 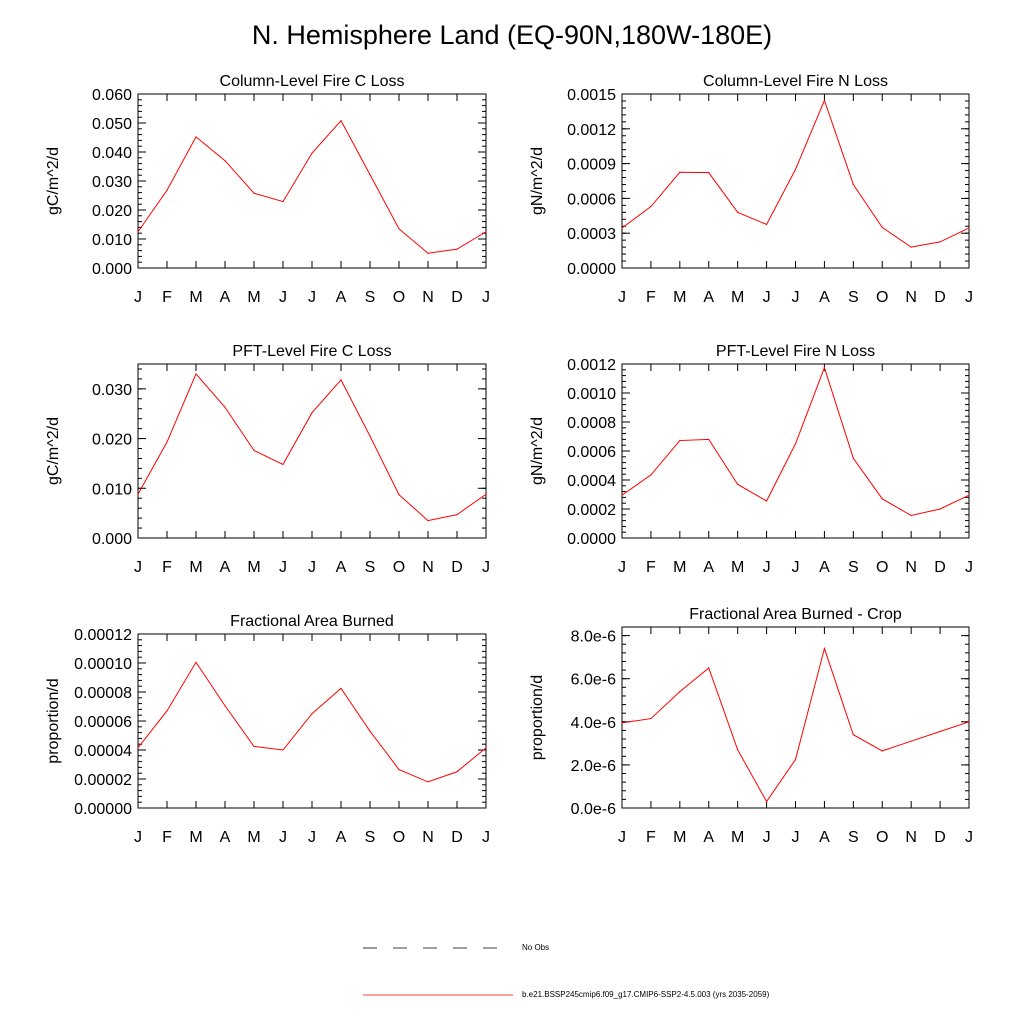 I want to click on y-tick-label: 0.0002, so click(x=591, y=510).